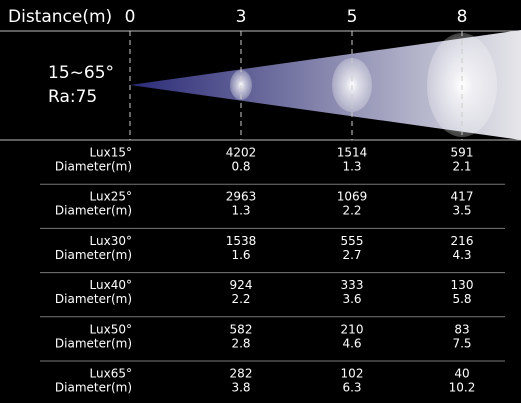 The image size is (521, 403). Describe the element at coordinates (461, 374) in the screenshot. I see `lux-value: 40` at that location.